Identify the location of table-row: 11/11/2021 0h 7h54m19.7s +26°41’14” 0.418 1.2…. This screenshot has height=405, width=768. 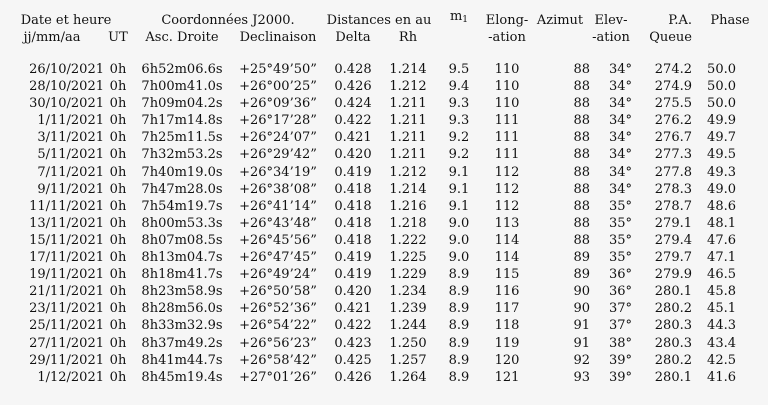
(384, 206).